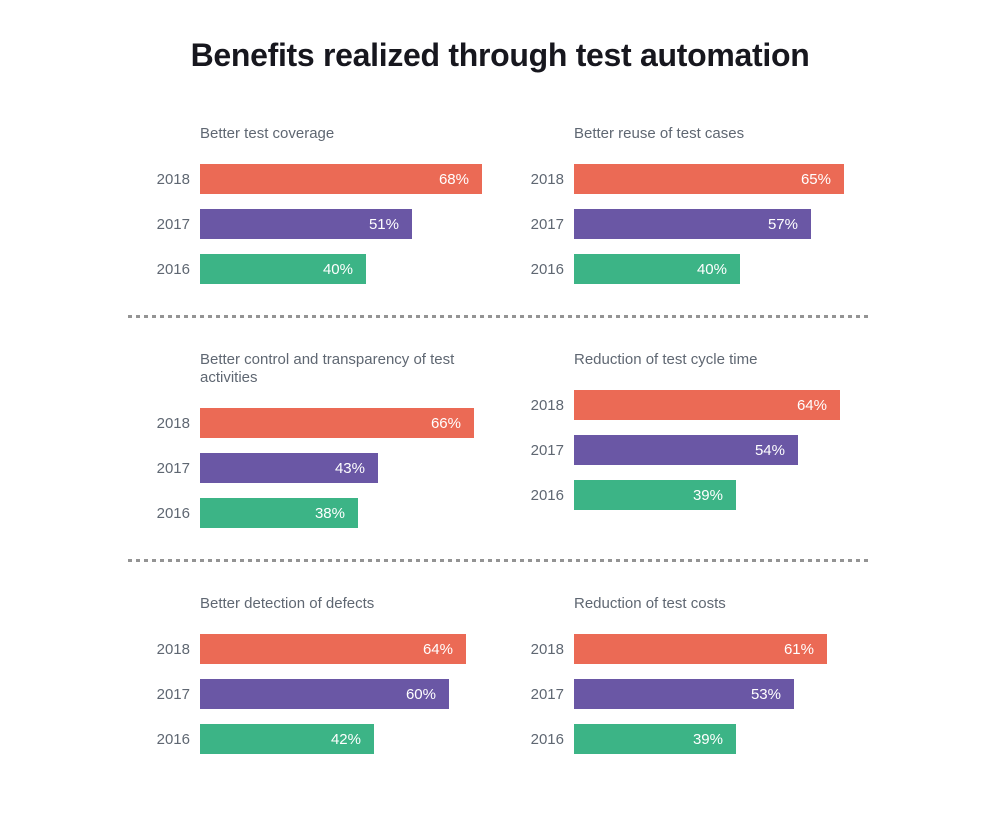 This screenshot has width=1000, height=814. I want to click on bar-track: 57%, so click(725, 224).